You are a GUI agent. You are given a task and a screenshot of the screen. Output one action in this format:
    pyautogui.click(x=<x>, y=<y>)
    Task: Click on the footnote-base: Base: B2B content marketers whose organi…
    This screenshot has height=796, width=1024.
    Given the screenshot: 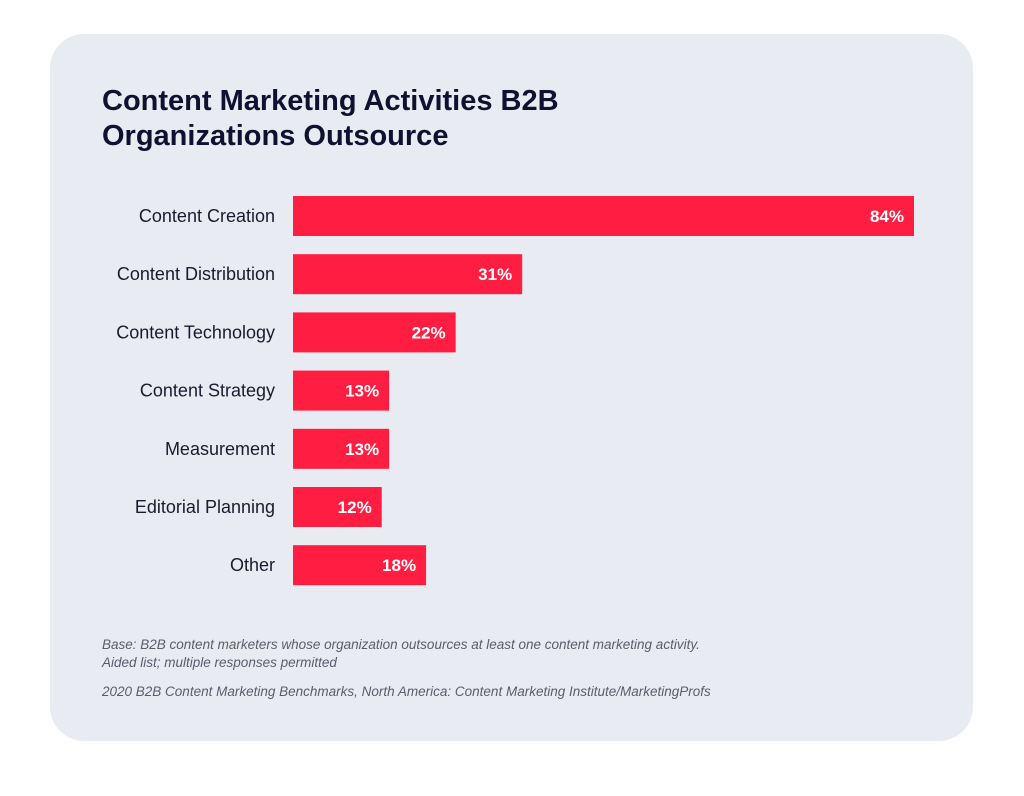 What is the action you would take?
    pyautogui.click(x=502, y=654)
    